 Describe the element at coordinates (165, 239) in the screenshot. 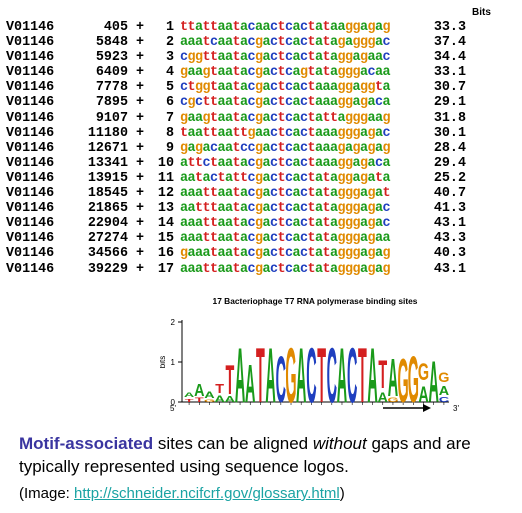

I see `site-index: 15` at that location.